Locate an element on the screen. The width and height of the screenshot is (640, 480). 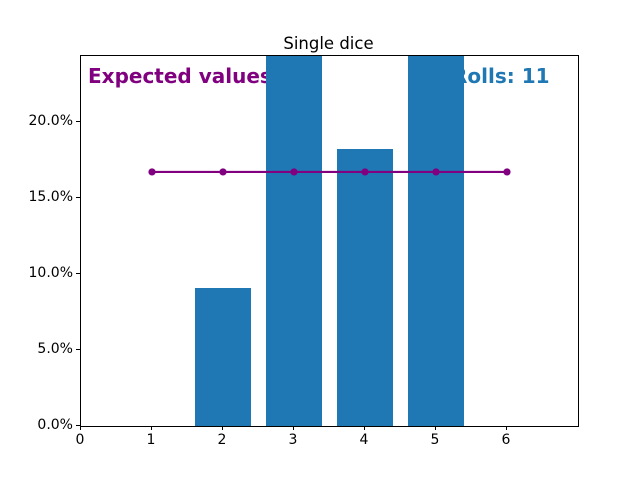
x-tick-label-5: 5 is located at coordinates (435, 440).